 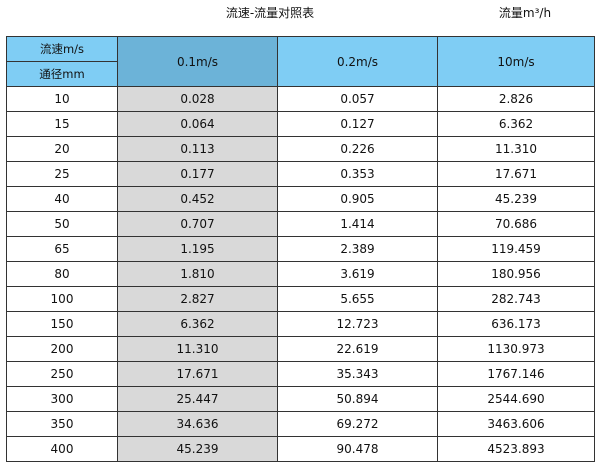 What do you see at coordinates (357, 124) in the screenshot?
I see `flow-cell: 0.127` at bounding box center [357, 124].